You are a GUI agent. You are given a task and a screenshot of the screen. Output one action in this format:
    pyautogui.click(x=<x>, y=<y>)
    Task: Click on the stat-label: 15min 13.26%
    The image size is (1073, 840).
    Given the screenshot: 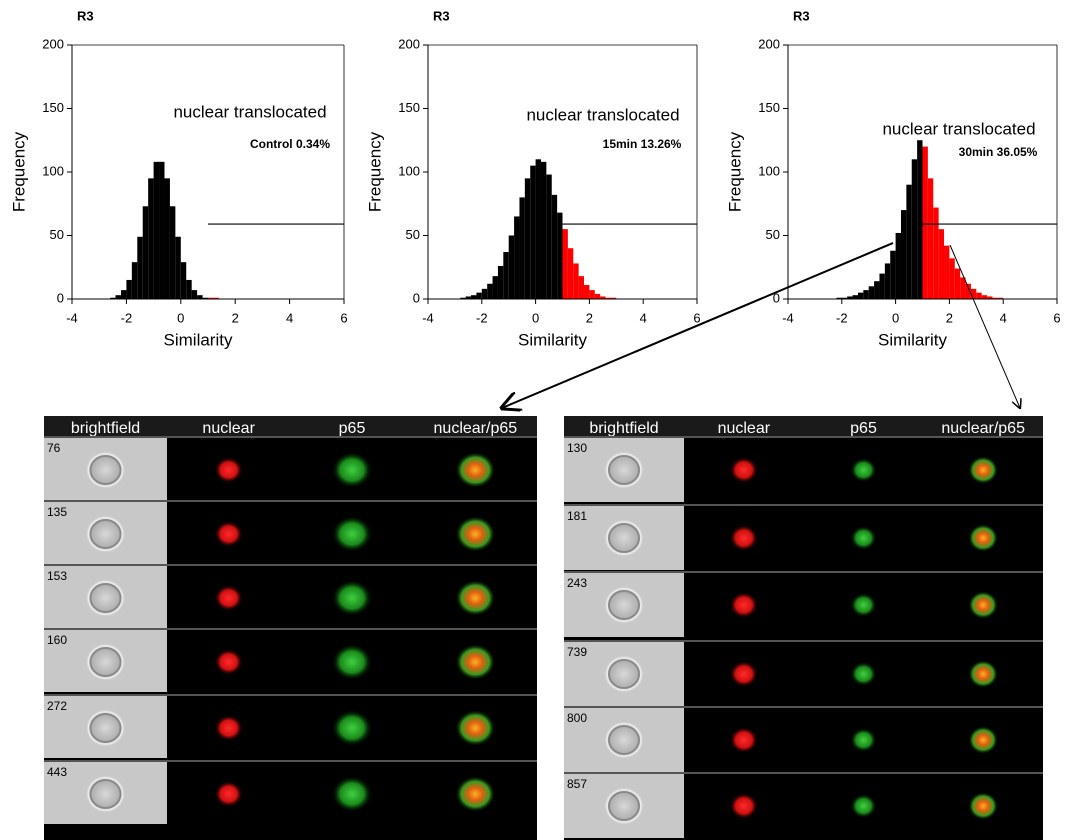 What is the action you would take?
    pyautogui.click(x=642, y=144)
    